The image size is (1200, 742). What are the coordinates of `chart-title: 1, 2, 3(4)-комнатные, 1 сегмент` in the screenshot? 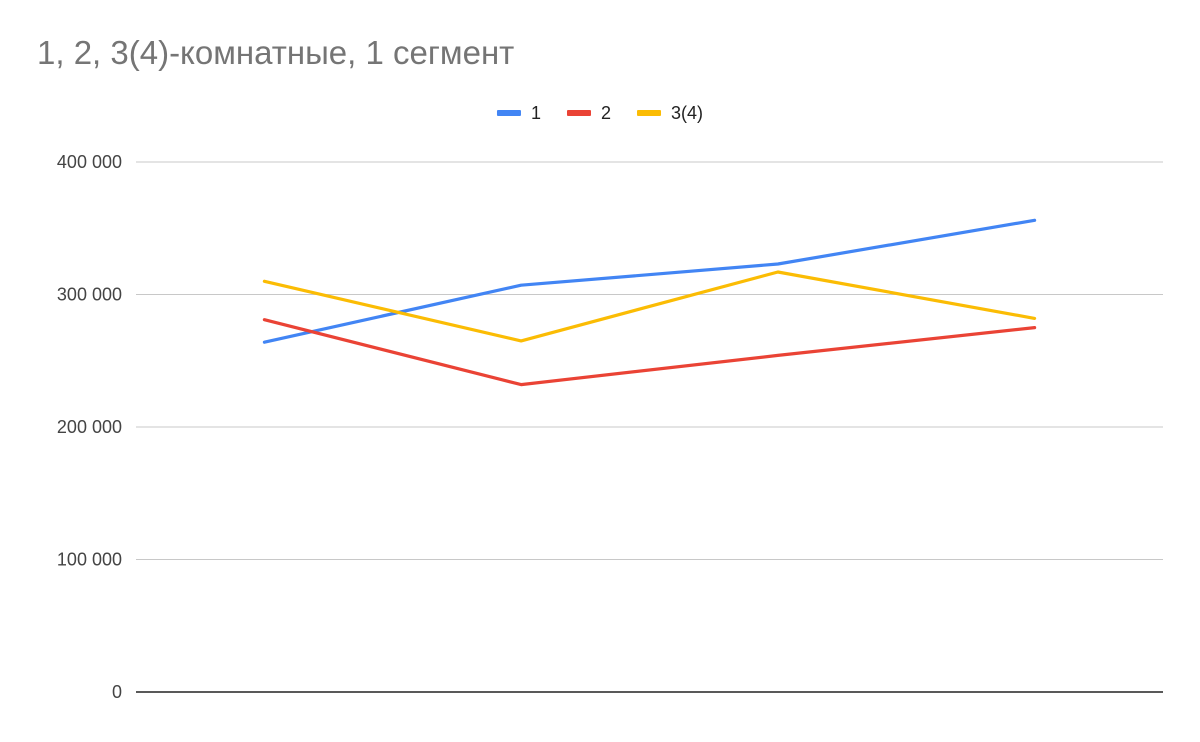 It's located at (276, 52).